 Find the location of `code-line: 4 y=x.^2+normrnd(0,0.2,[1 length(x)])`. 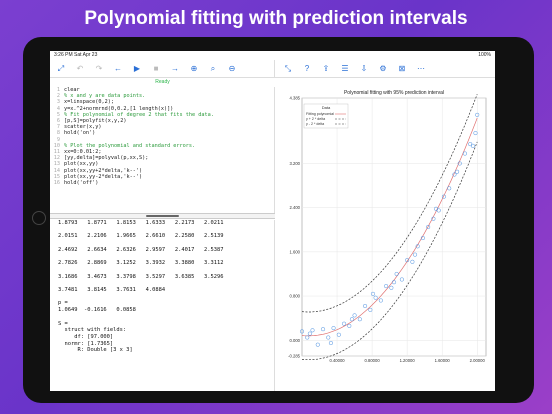

code-line: 4 y=x.^2+normrnd(0,0.2,[1 length(x)]) is located at coordinates (162, 109).